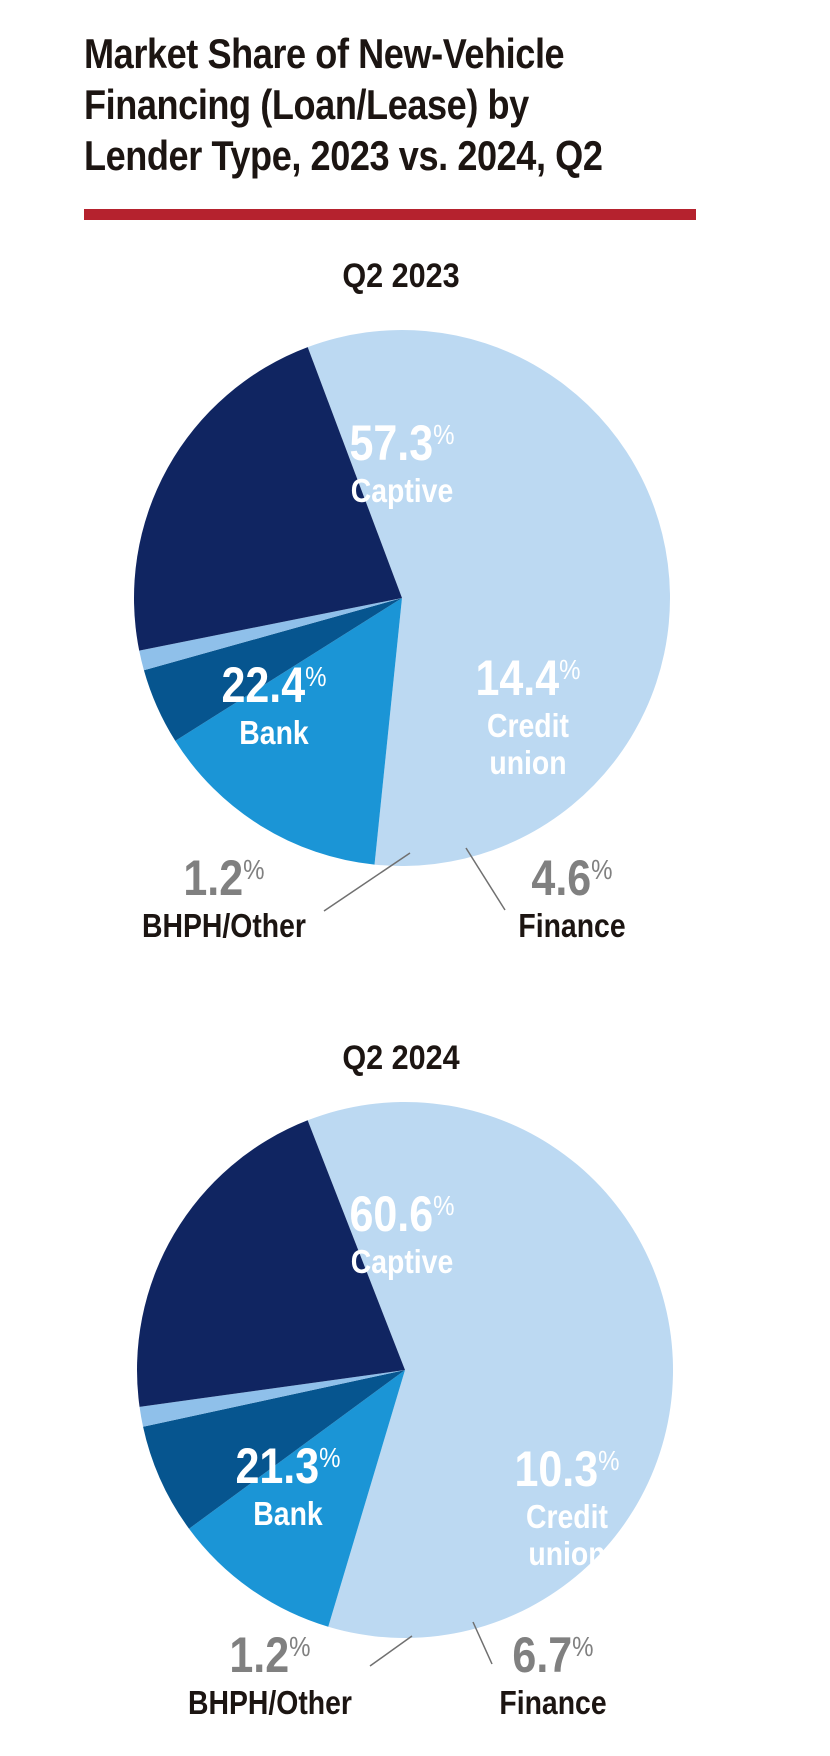  Describe the element at coordinates (400, 276) in the screenshot. I see `chart-title: Q2 2023` at that location.